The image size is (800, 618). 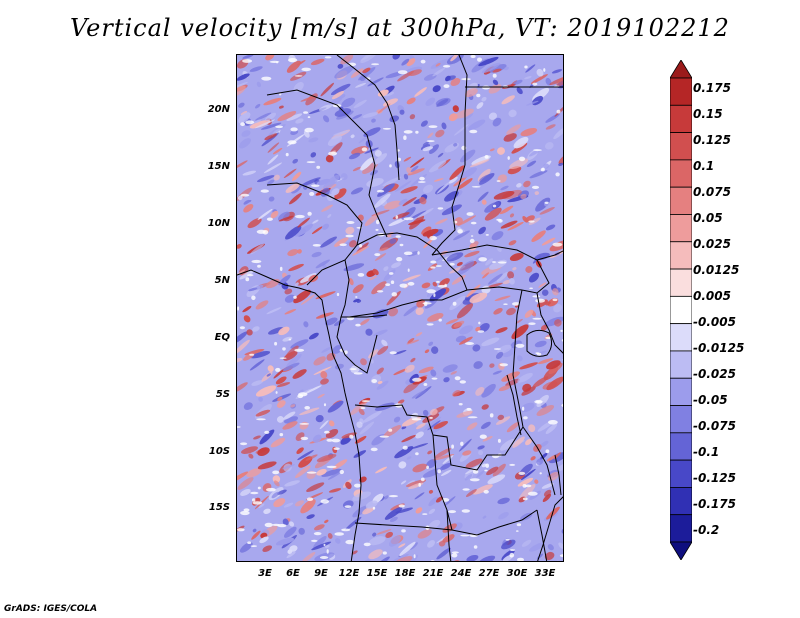 What do you see at coordinates (681, 173) in the screenshot?
I see `colorbar-bin` at bounding box center [681, 173].